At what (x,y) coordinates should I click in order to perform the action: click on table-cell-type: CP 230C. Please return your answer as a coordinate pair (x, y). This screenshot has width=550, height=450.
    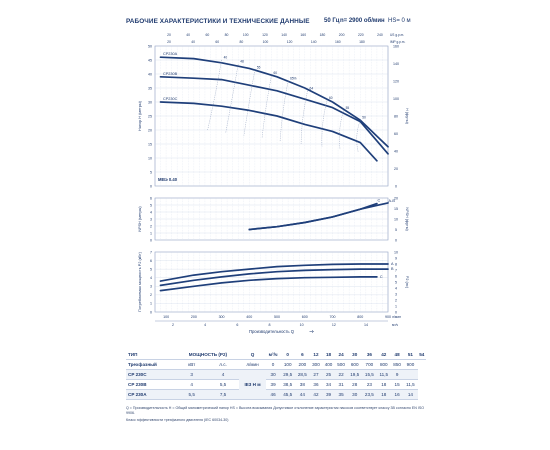
    Looking at the image, I should click on (151, 374).